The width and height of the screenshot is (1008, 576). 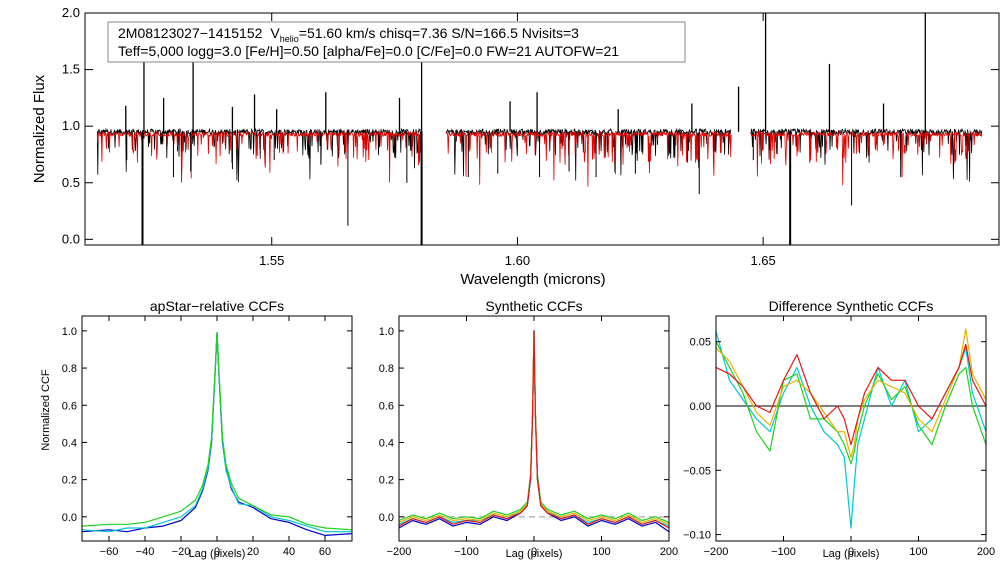 I want to click on spectrum-ylabel: Normalized Flux, so click(x=39, y=128).